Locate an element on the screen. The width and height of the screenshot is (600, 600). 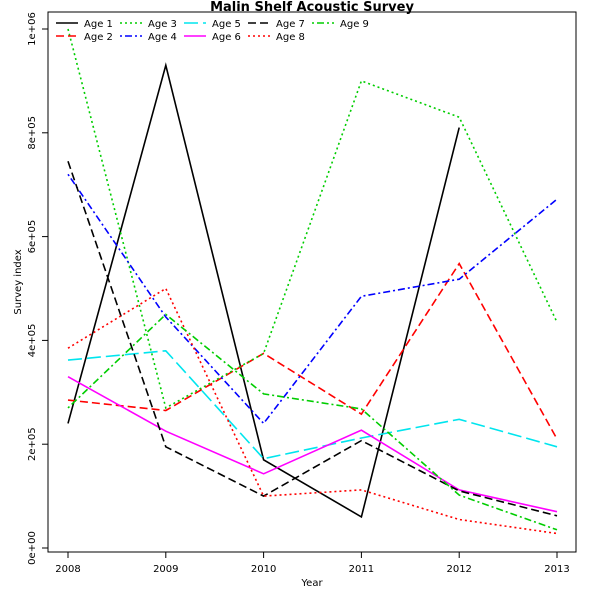
y-tick-label: 8e+05 is located at coordinates (32, 133).